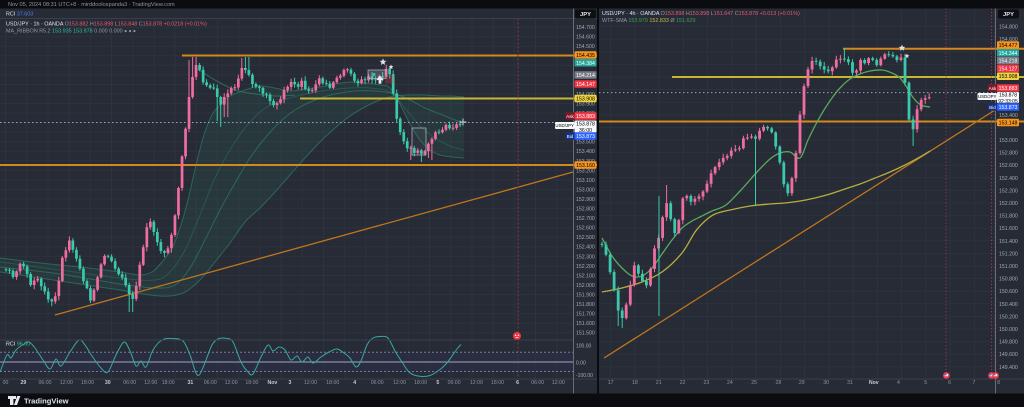 The height and width of the screenshot is (407, 1024). I want to click on svg-text: 151.400, so click(1008, 242).